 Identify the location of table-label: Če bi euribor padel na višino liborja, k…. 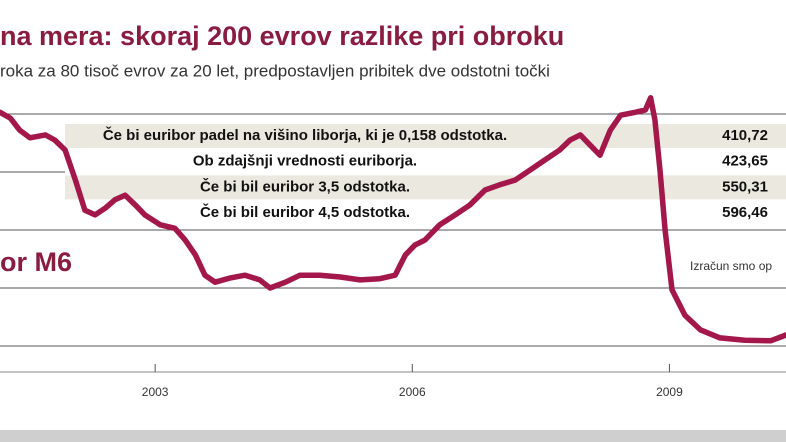
(305, 135).